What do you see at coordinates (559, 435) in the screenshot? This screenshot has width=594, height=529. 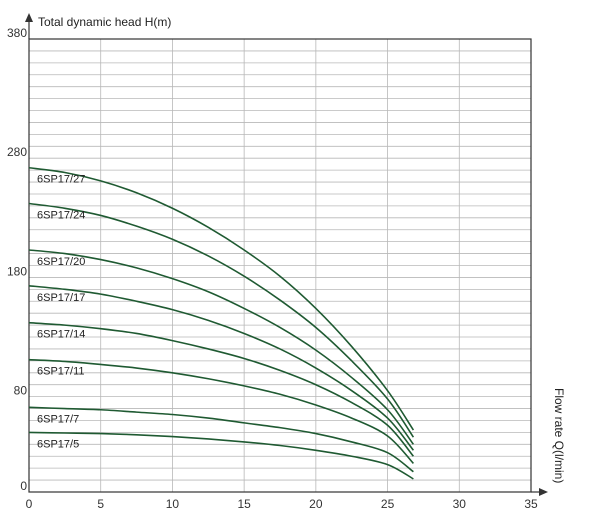 I see `x-axis-title: Flow rate Q(l/min)` at bounding box center [559, 435].